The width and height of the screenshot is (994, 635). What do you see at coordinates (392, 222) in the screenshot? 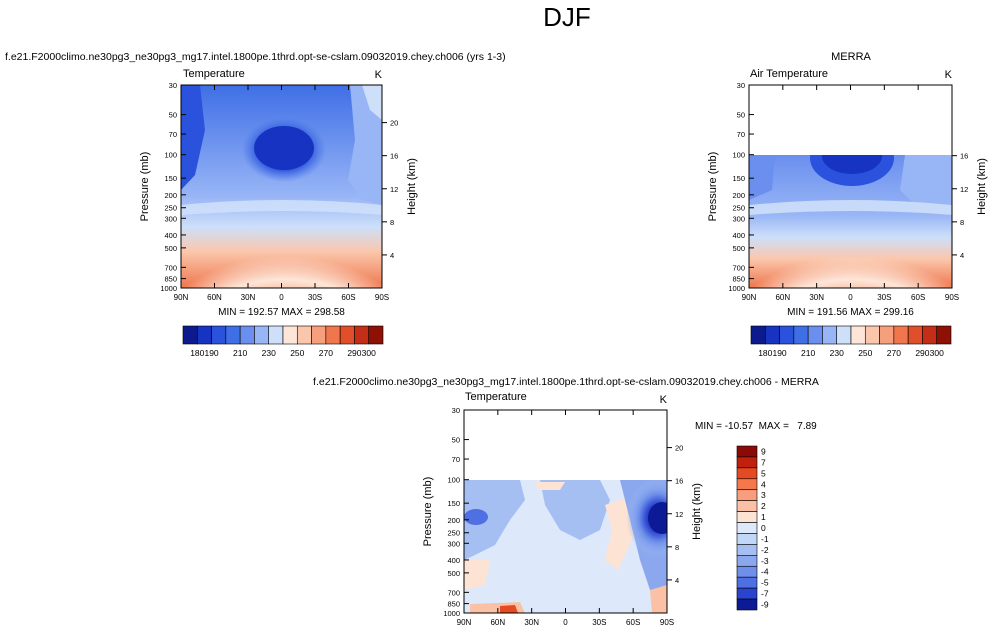
I see `panel1-y2tick-label: 8` at bounding box center [392, 222].